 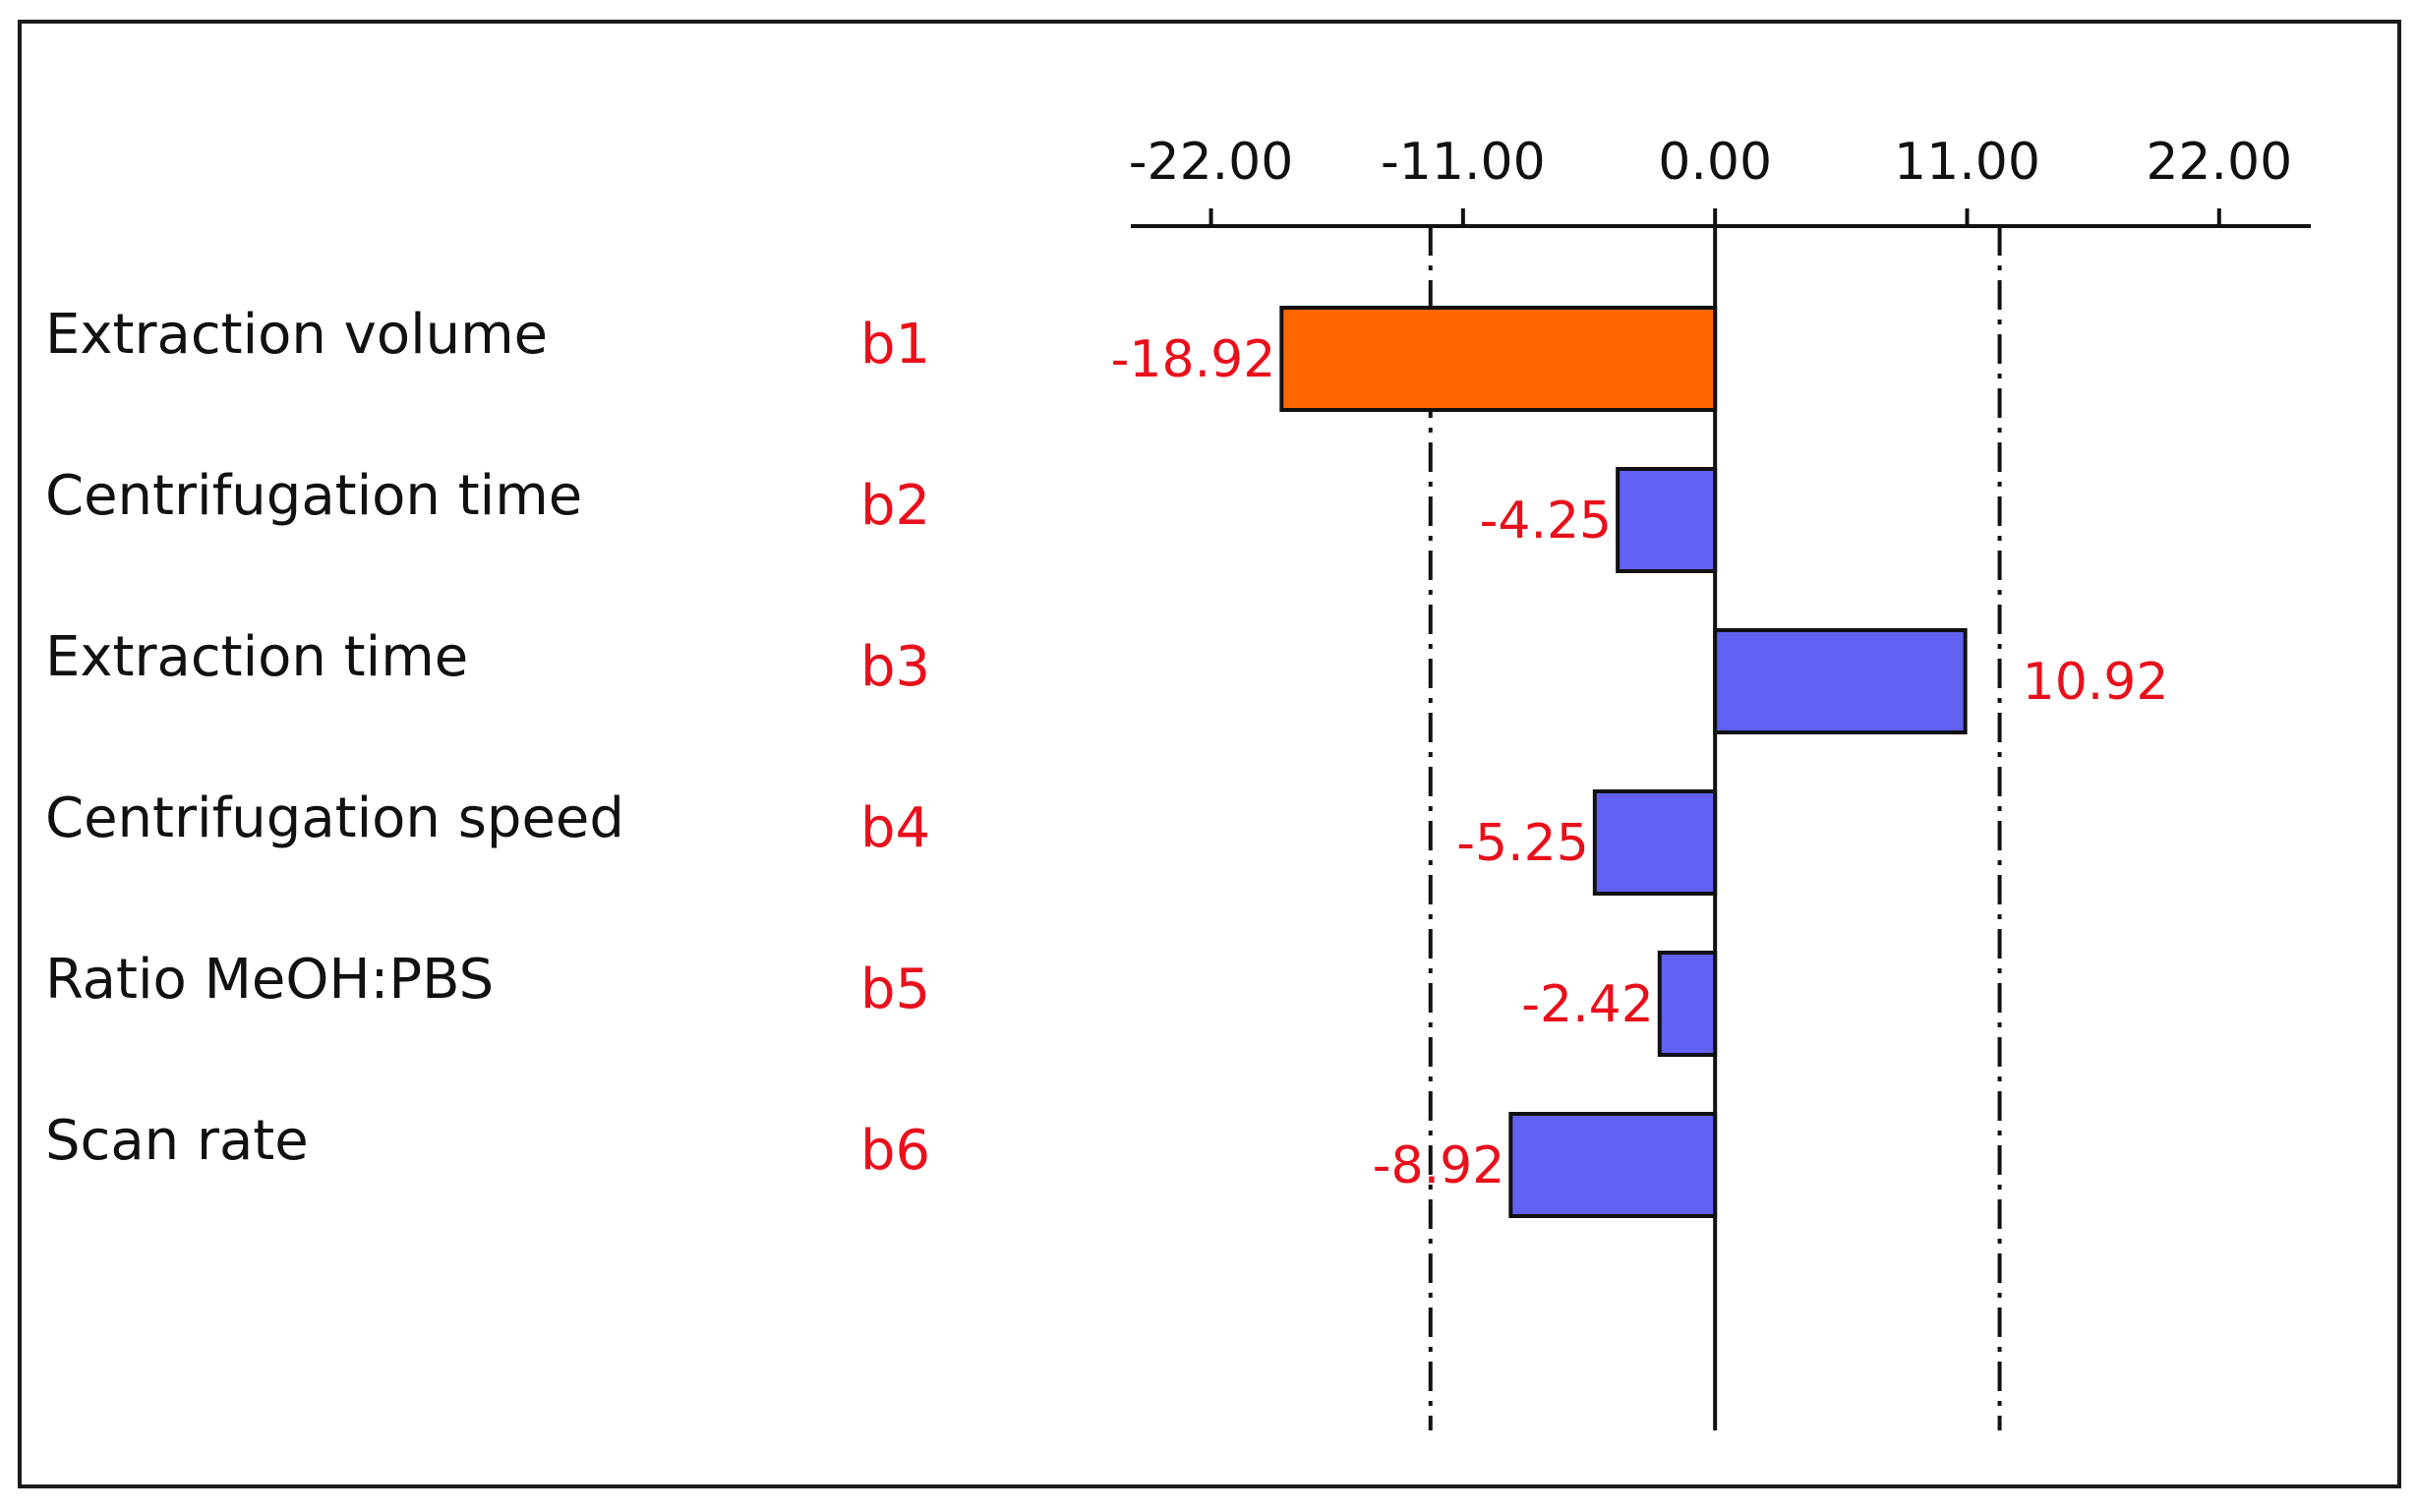 I want to click on value-label-b1: -18.92, so click(x=1193, y=359).